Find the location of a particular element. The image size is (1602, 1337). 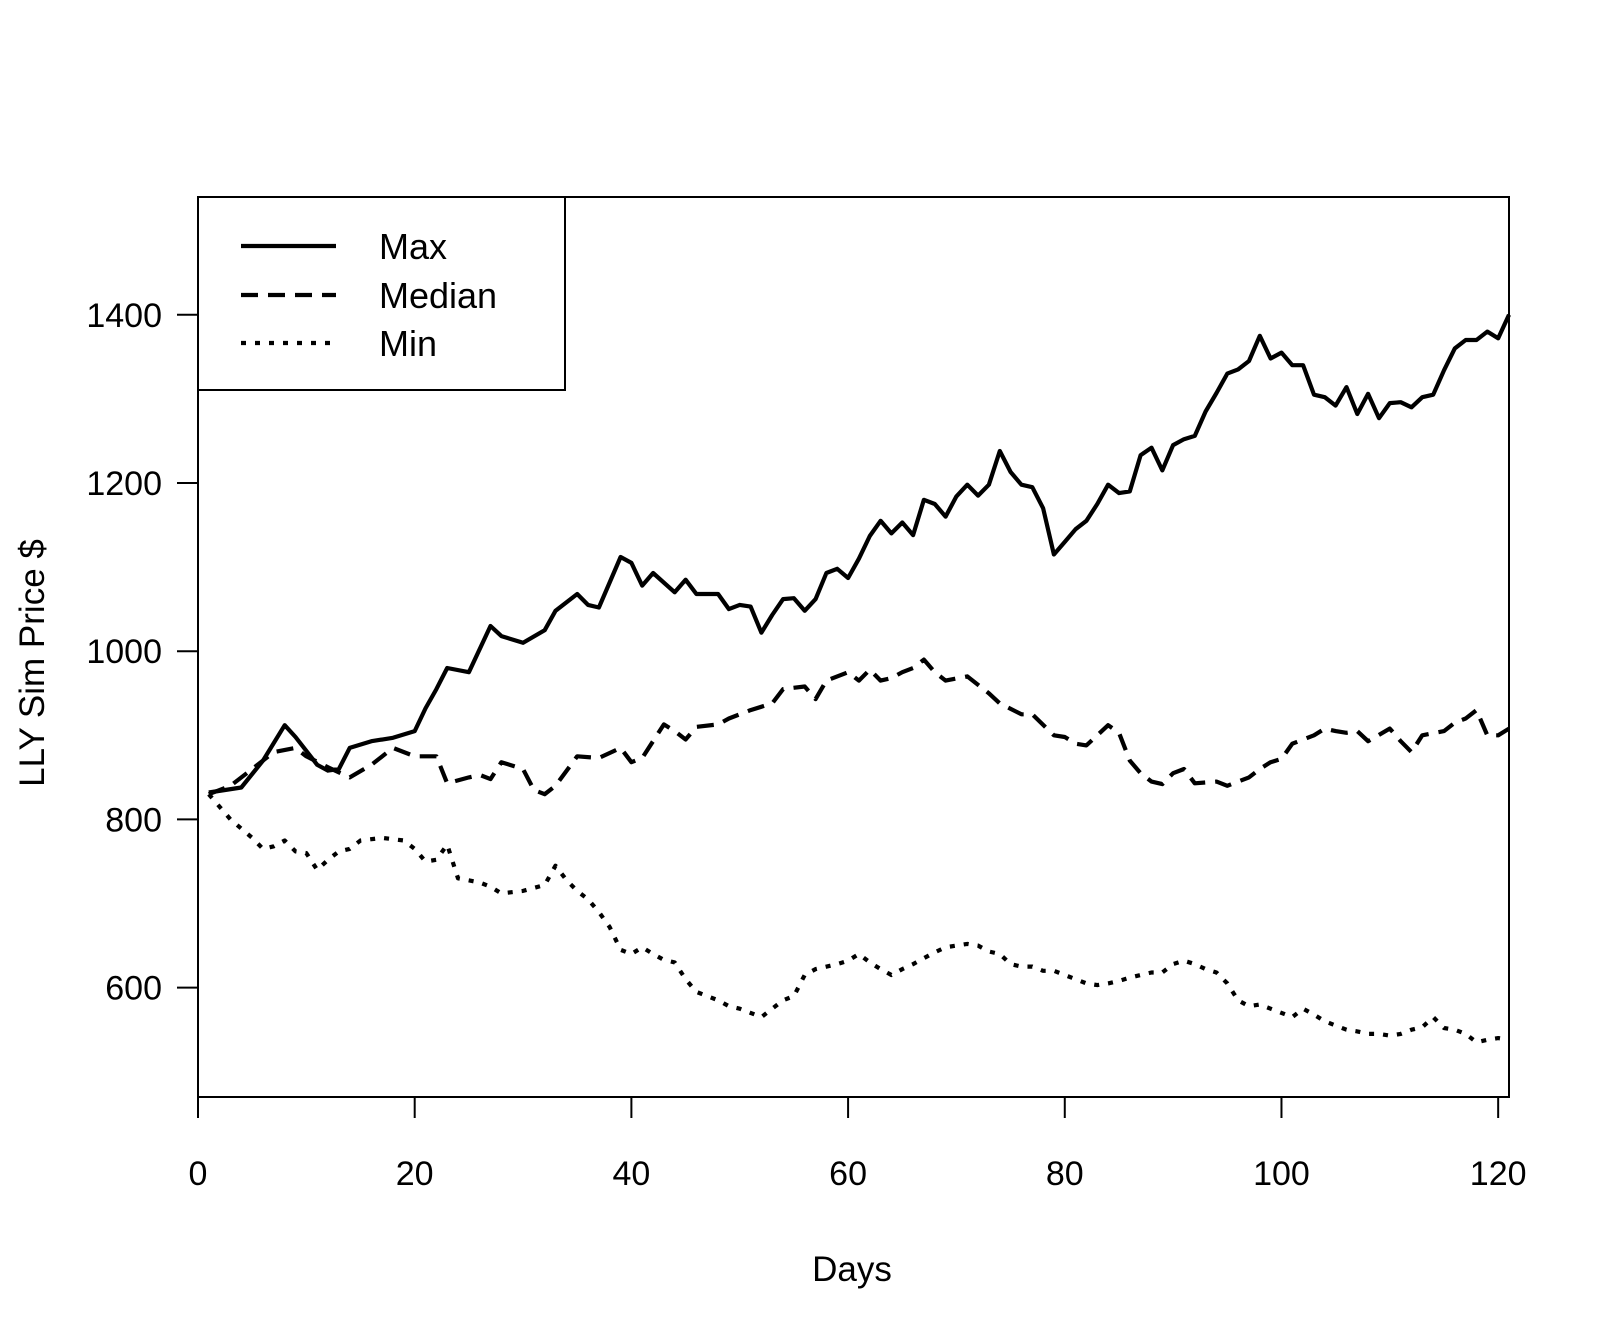

legend-label-min: Min is located at coordinates (408, 343).